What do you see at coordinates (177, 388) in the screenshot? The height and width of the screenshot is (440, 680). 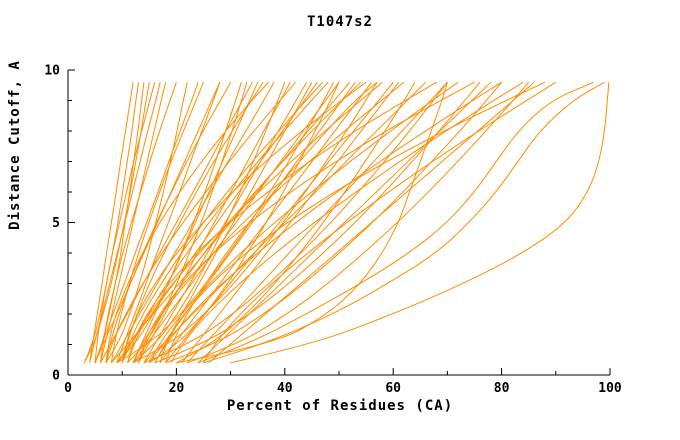 I see `x-tick-label: 20` at bounding box center [177, 388].